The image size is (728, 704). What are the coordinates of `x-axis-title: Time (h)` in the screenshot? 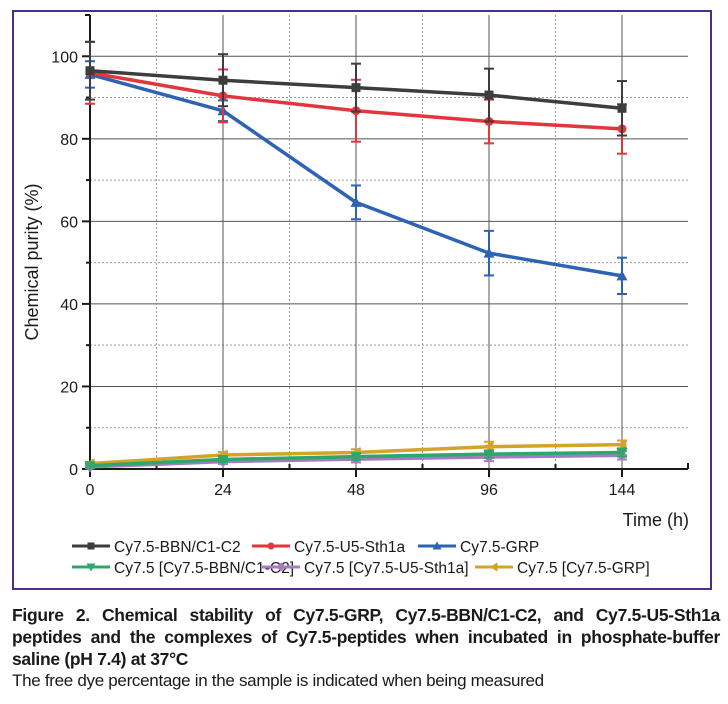 It's located at (656, 520).